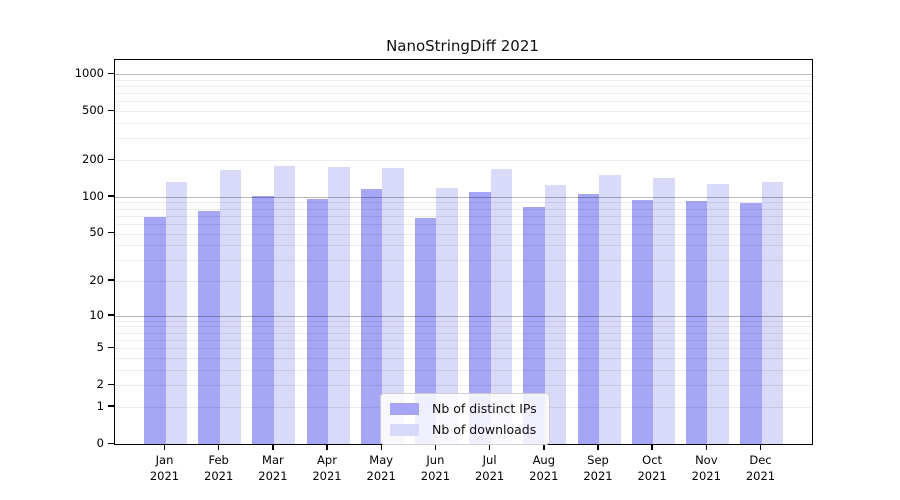 The height and width of the screenshot is (500, 900). What do you see at coordinates (155, 330) in the screenshot?
I see `bar-distinct-ips-jan-2021` at bounding box center [155, 330].